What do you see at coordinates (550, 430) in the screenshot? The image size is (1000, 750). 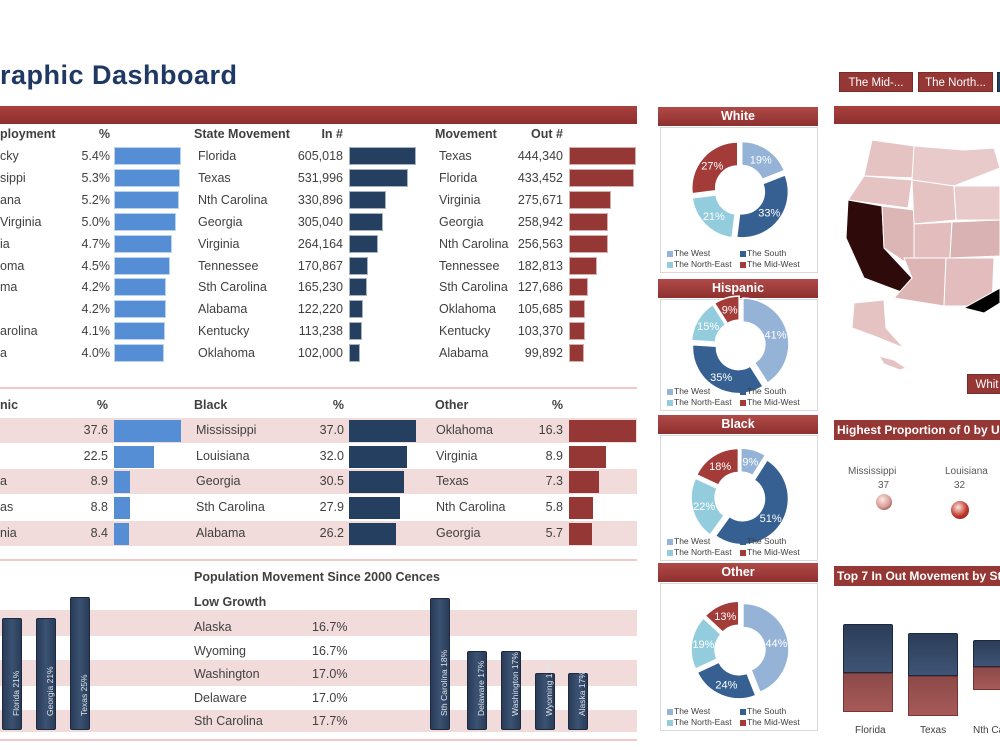 I see `row-value: 16.3` at bounding box center [550, 430].